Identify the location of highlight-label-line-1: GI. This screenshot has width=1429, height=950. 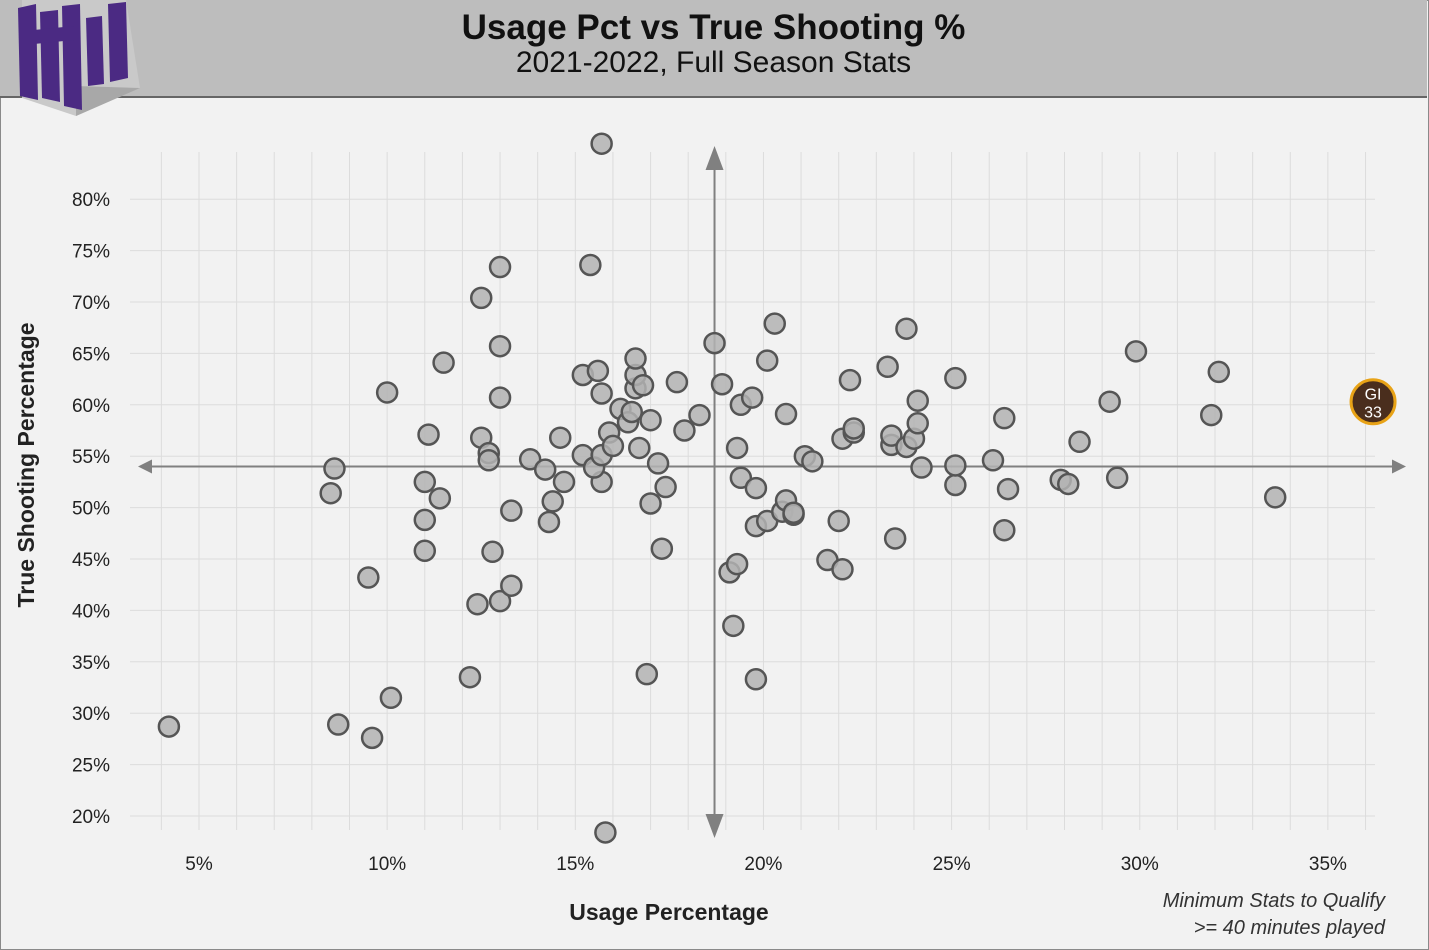
(1373, 395).